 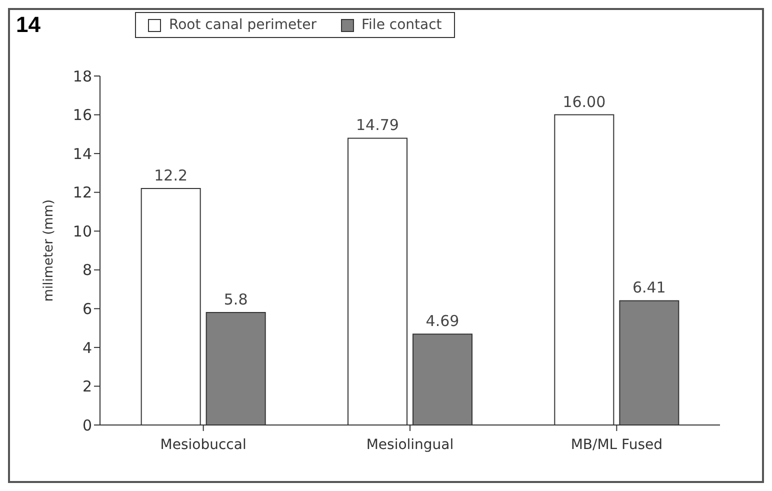 What do you see at coordinates (82, 193) in the screenshot?
I see `y-tick-label: 12` at bounding box center [82, 193].